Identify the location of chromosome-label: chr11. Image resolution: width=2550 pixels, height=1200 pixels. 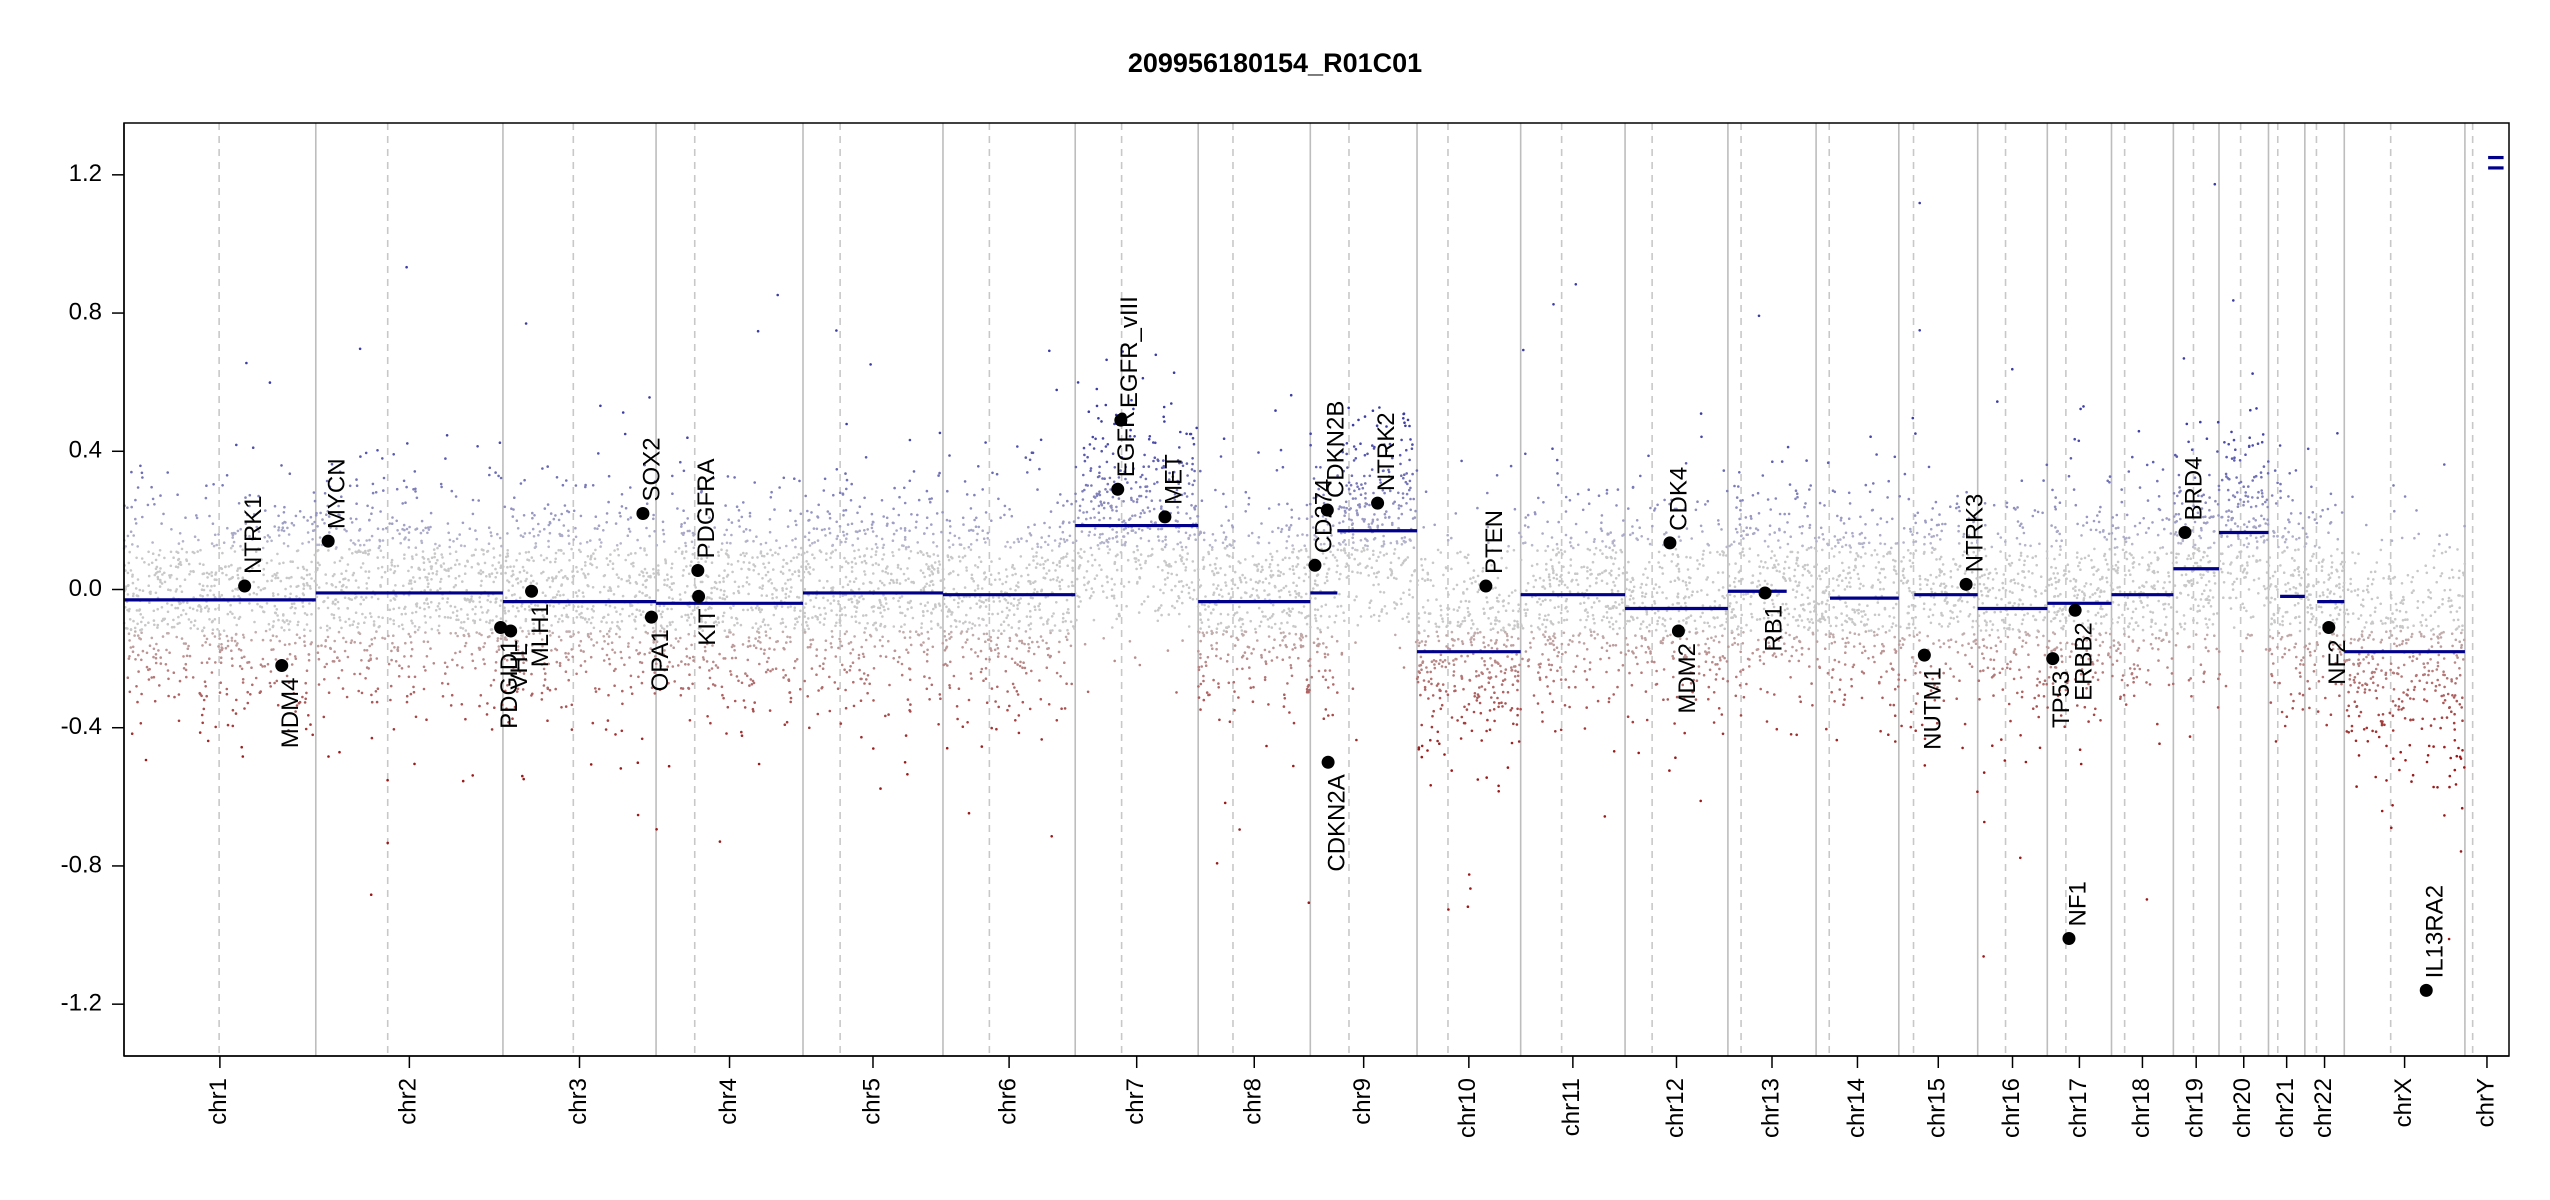
(1571, 1107).